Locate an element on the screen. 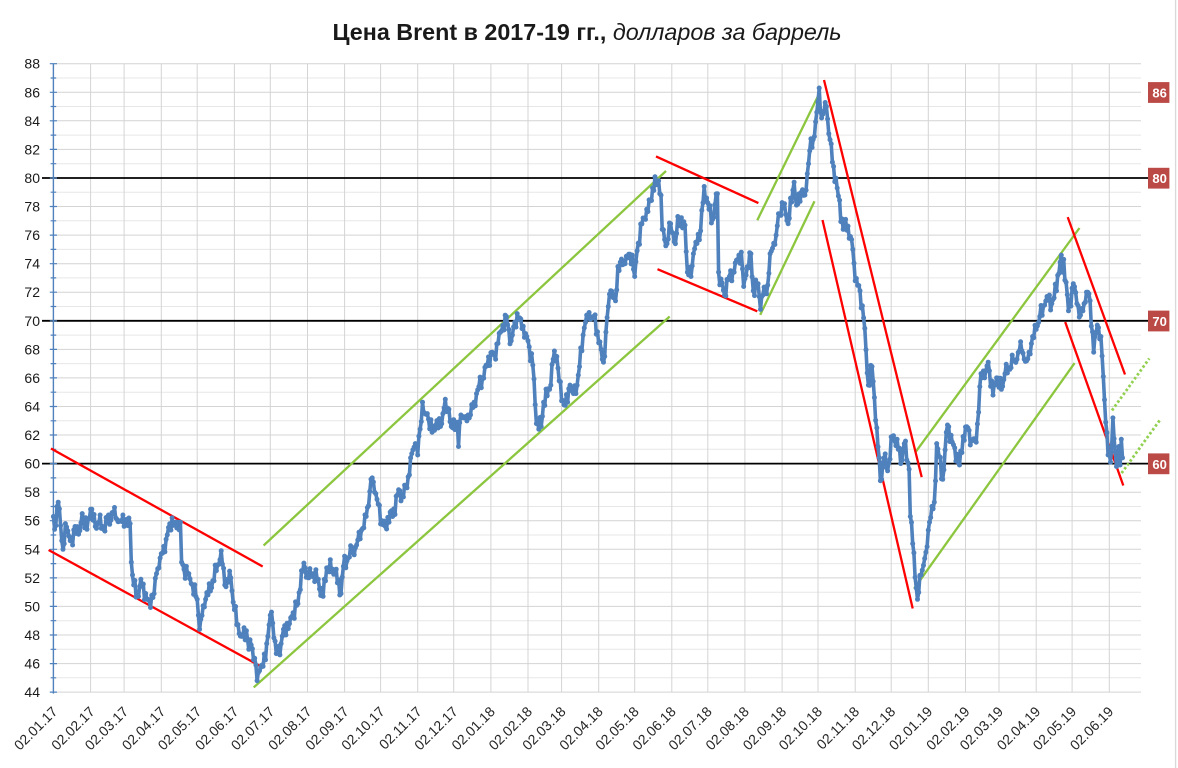 This screenshot has height=768, width=1178. svg-text: 68 is located at coordinates (32, 349).